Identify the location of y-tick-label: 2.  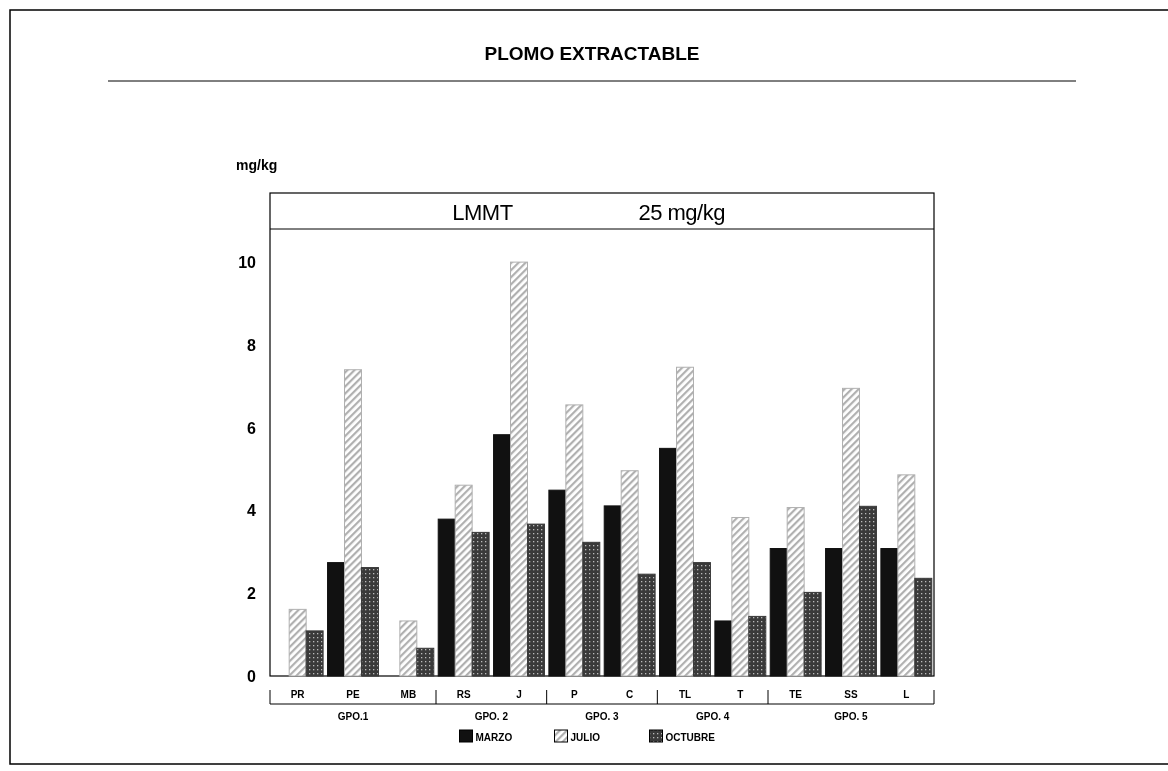
(252, 594).